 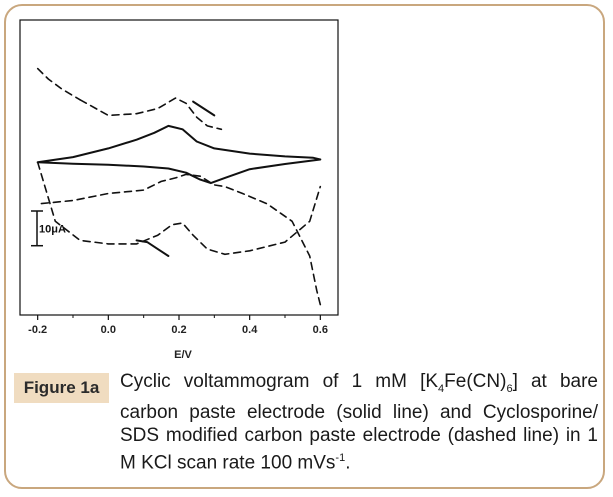 I want to click on caption-superscript: -1, so click(x=340, y=457).